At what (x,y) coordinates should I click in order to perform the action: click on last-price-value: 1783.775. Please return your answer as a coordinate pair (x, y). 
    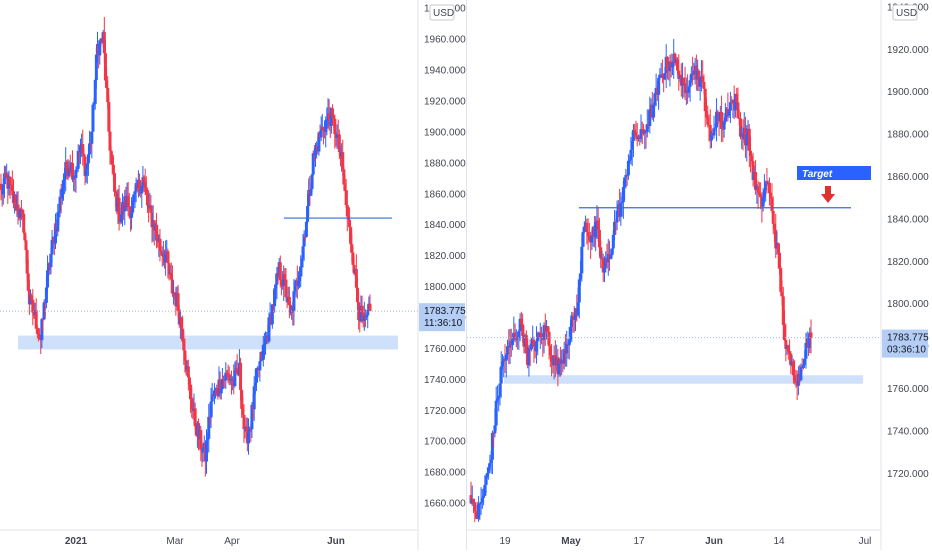
    Looking at the image, I should click on (908, 338).